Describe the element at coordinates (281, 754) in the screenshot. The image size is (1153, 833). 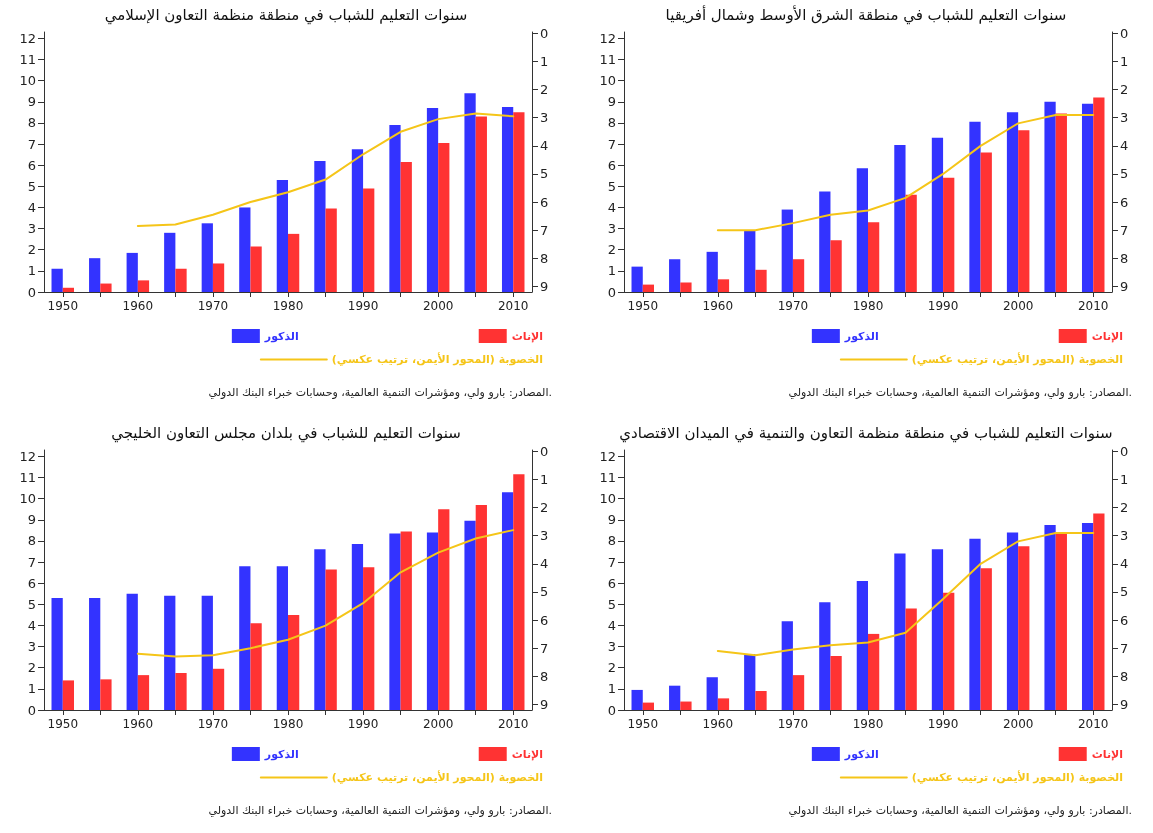
I see `legend-label: الذكور` at that location.